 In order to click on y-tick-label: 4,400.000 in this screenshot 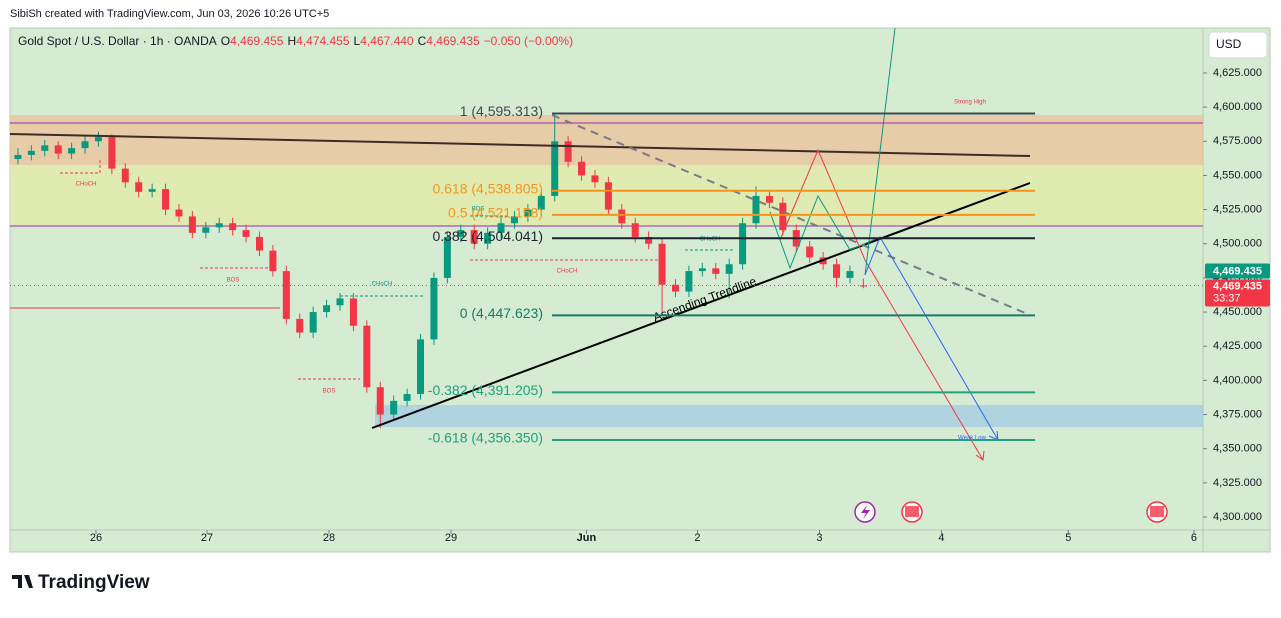, I will do `click(1237, 380)`.